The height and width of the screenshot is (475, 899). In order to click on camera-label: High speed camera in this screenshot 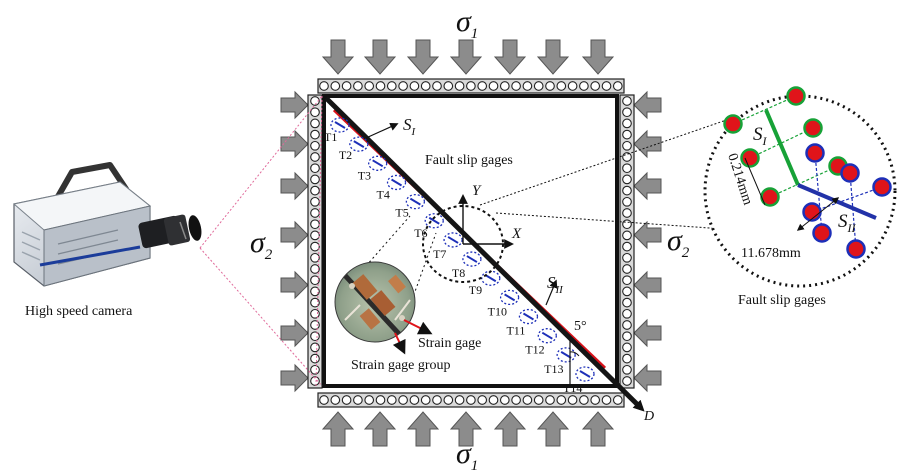, I will do `click(79, 311)`.